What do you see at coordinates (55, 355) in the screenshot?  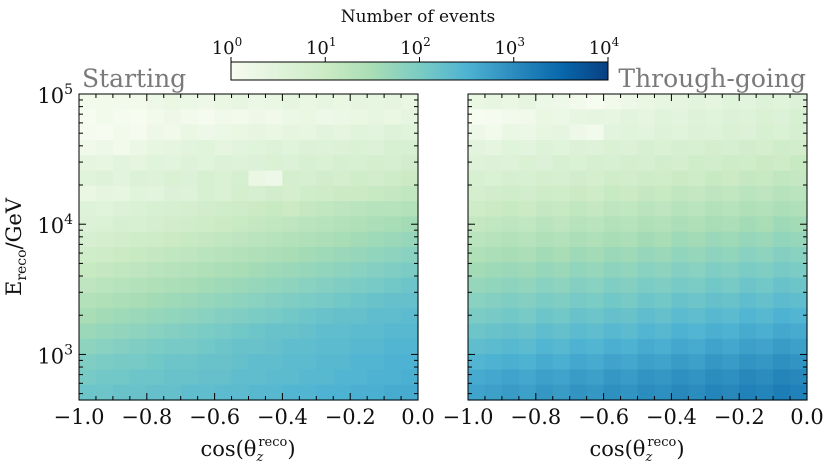 I see `y-tick-label: 103` at bounding box center [55, 355].